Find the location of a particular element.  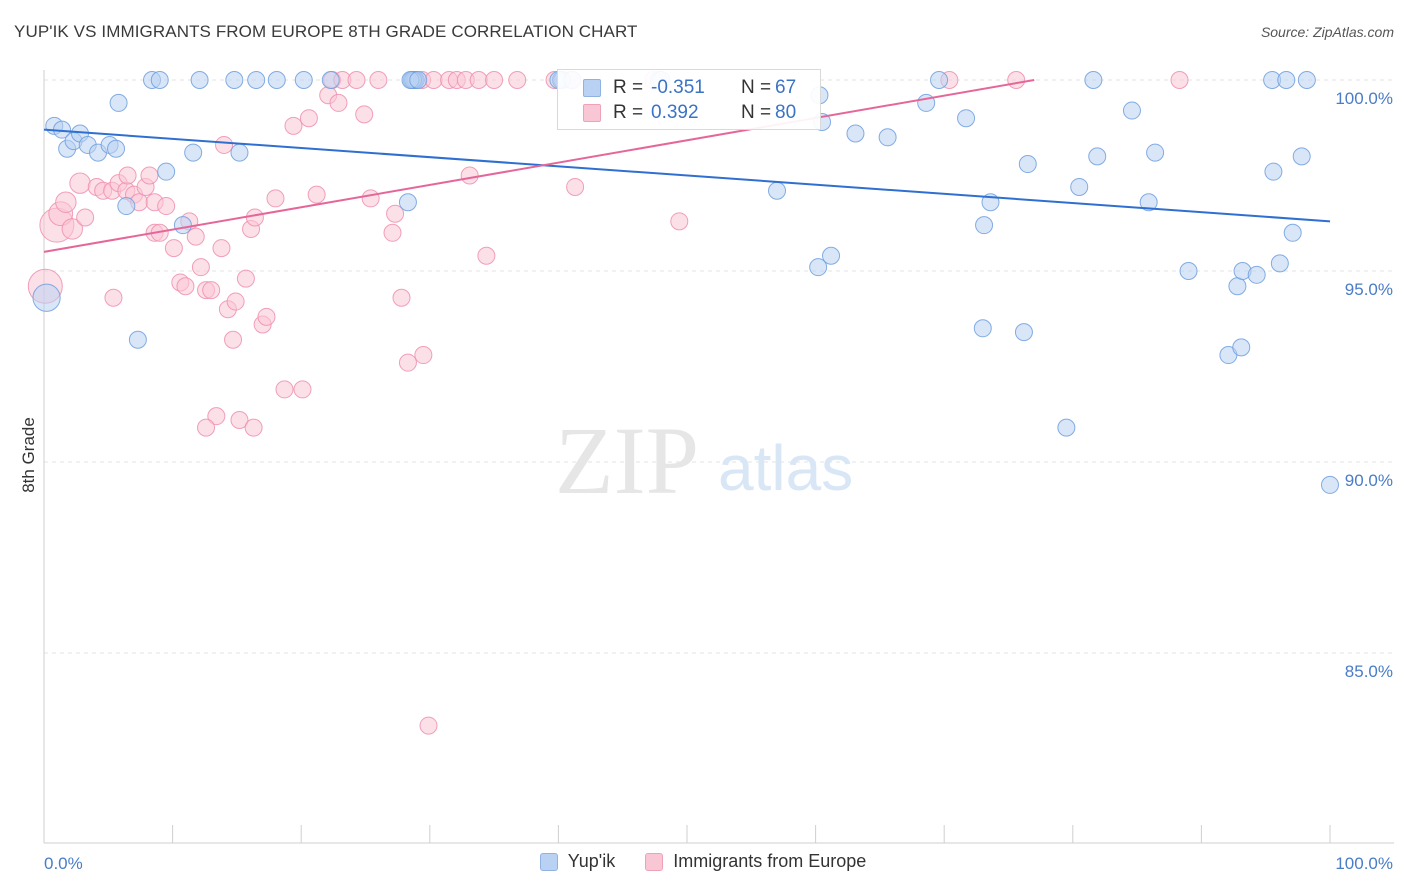

n-value-blue: 67 is located at coordinates (786, 87).